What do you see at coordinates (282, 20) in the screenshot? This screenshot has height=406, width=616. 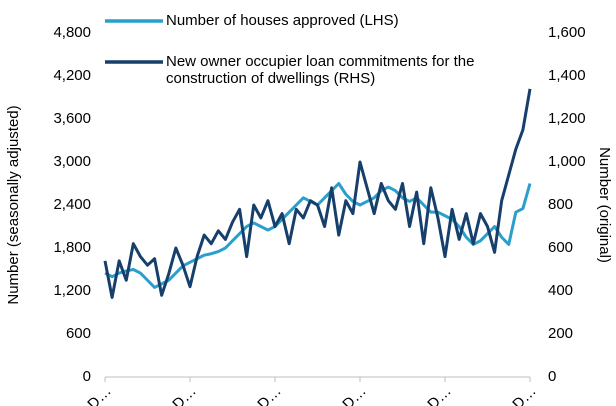 I see `legend-label: Number of houses approved (LHS)` at bounding box center [282, 20].